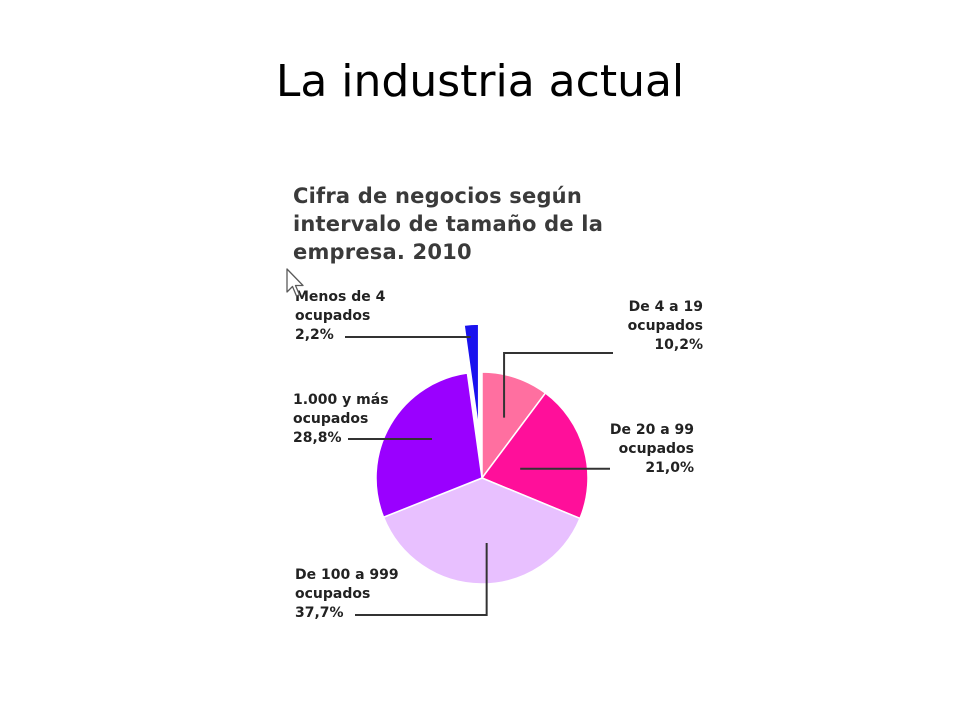  Describe the element at coordinates (340, 297) in the screenshot. I see `slice-label-line: Menos de 4` at that location.